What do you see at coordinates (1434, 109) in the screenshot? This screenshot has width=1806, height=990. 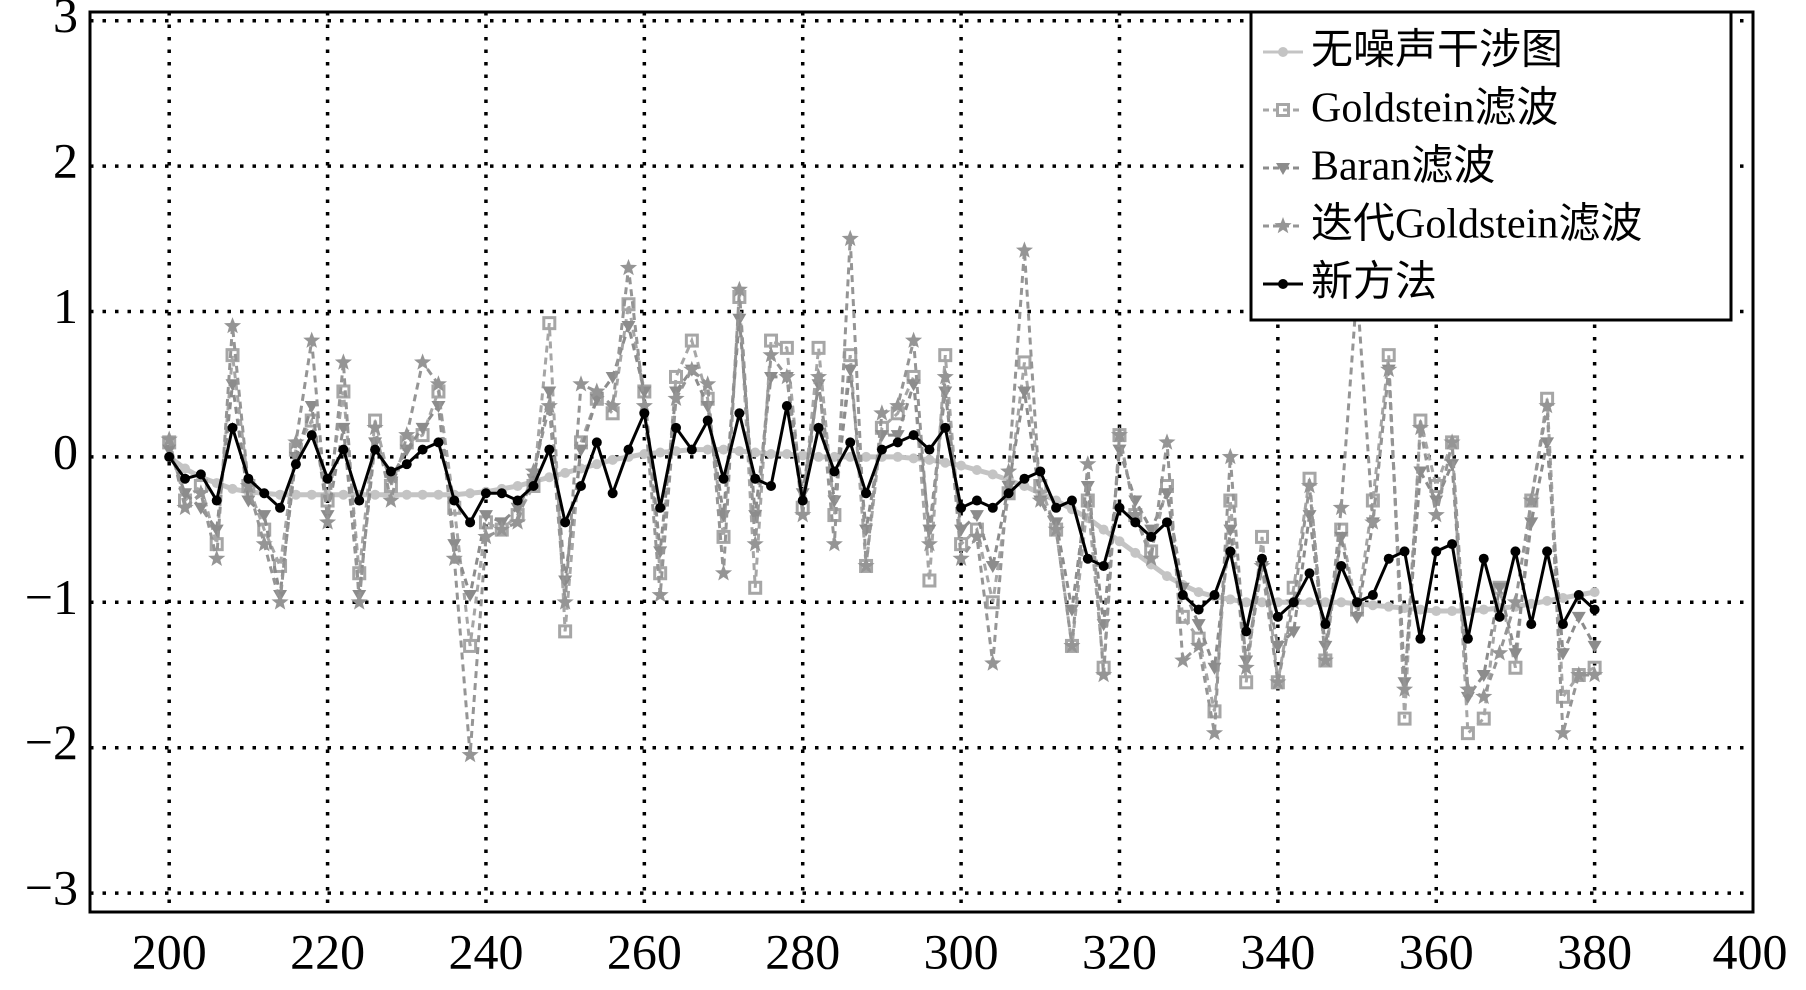 I see `legend-label: Goldstein滤波` at bounding box center [1434, 109].